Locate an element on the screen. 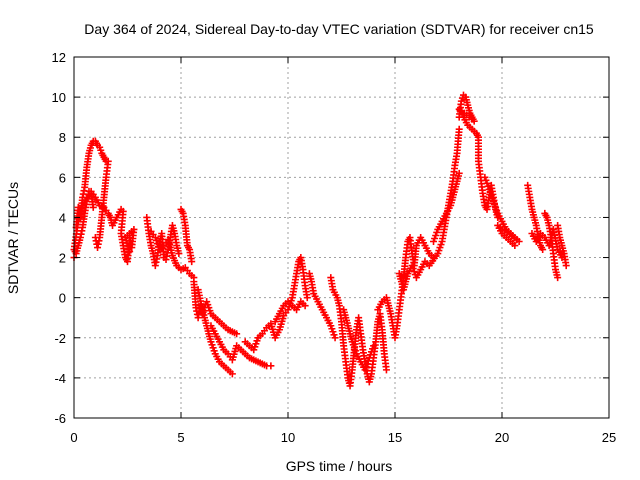 The width and height of the screenshot is (640, 480). y-tick-label: 8 is located at coordinates (62, 137).